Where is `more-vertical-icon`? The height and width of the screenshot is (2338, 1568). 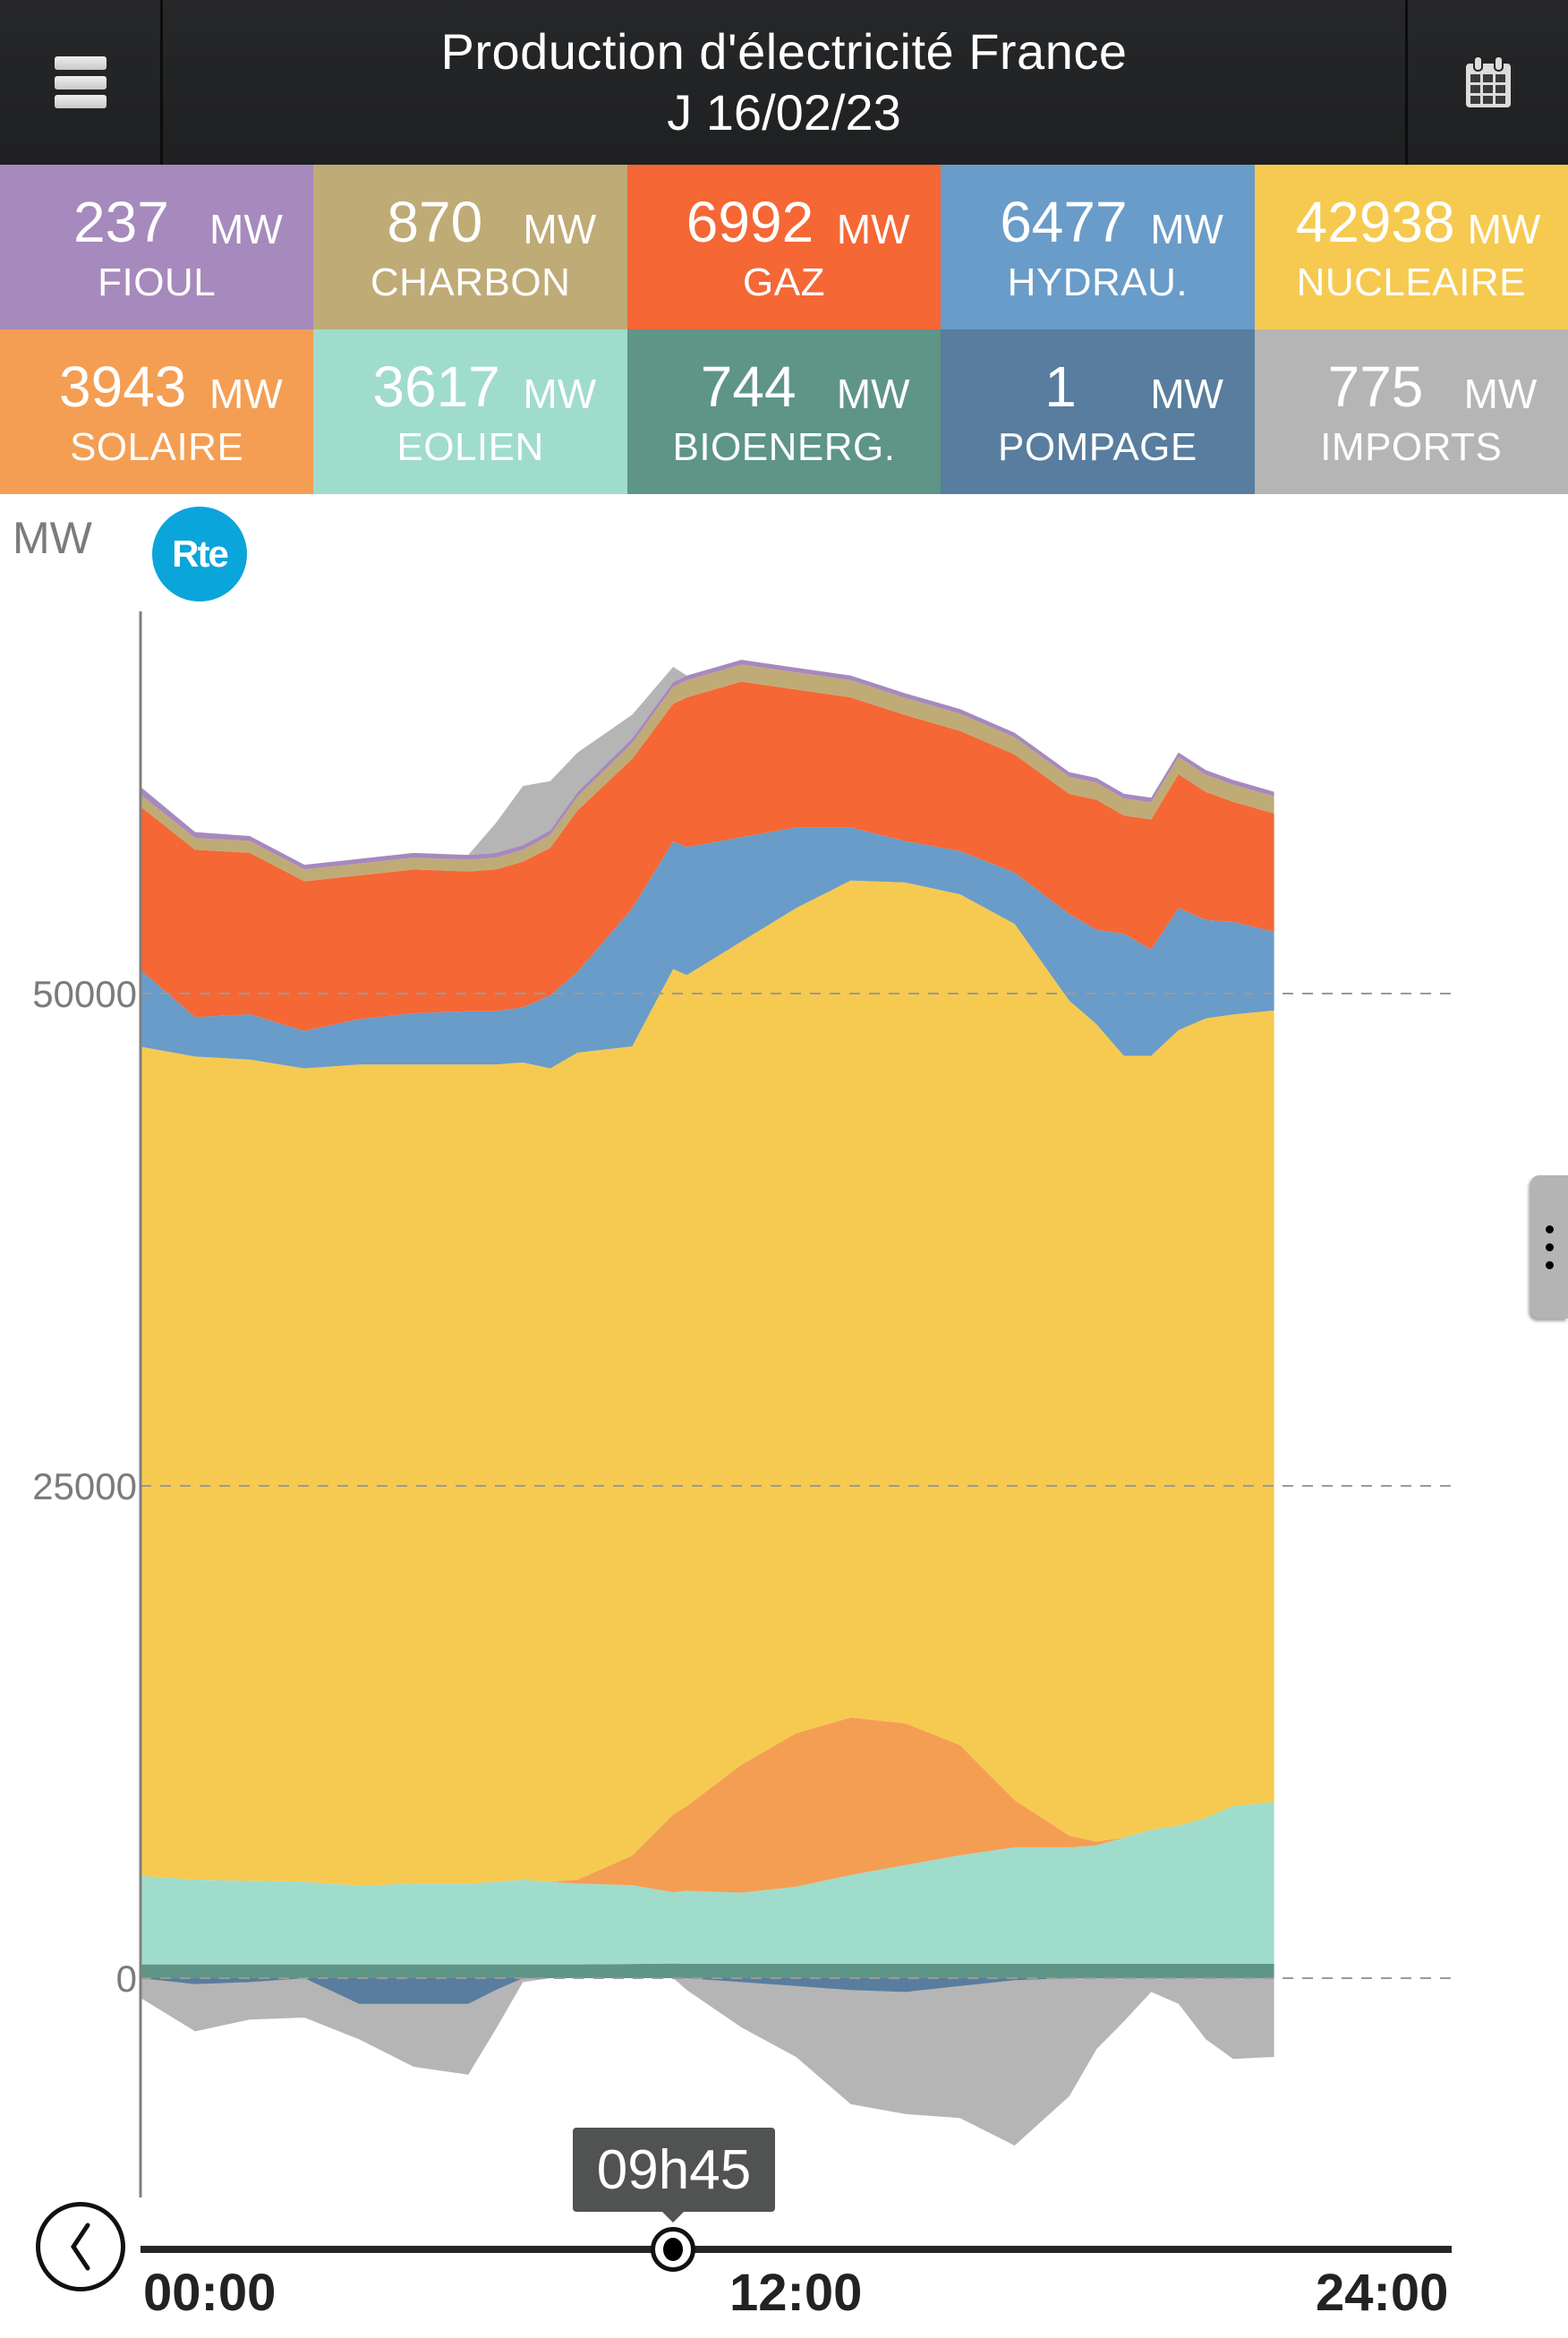 more-vertical-icon is located at coordinates (1549, 1228).